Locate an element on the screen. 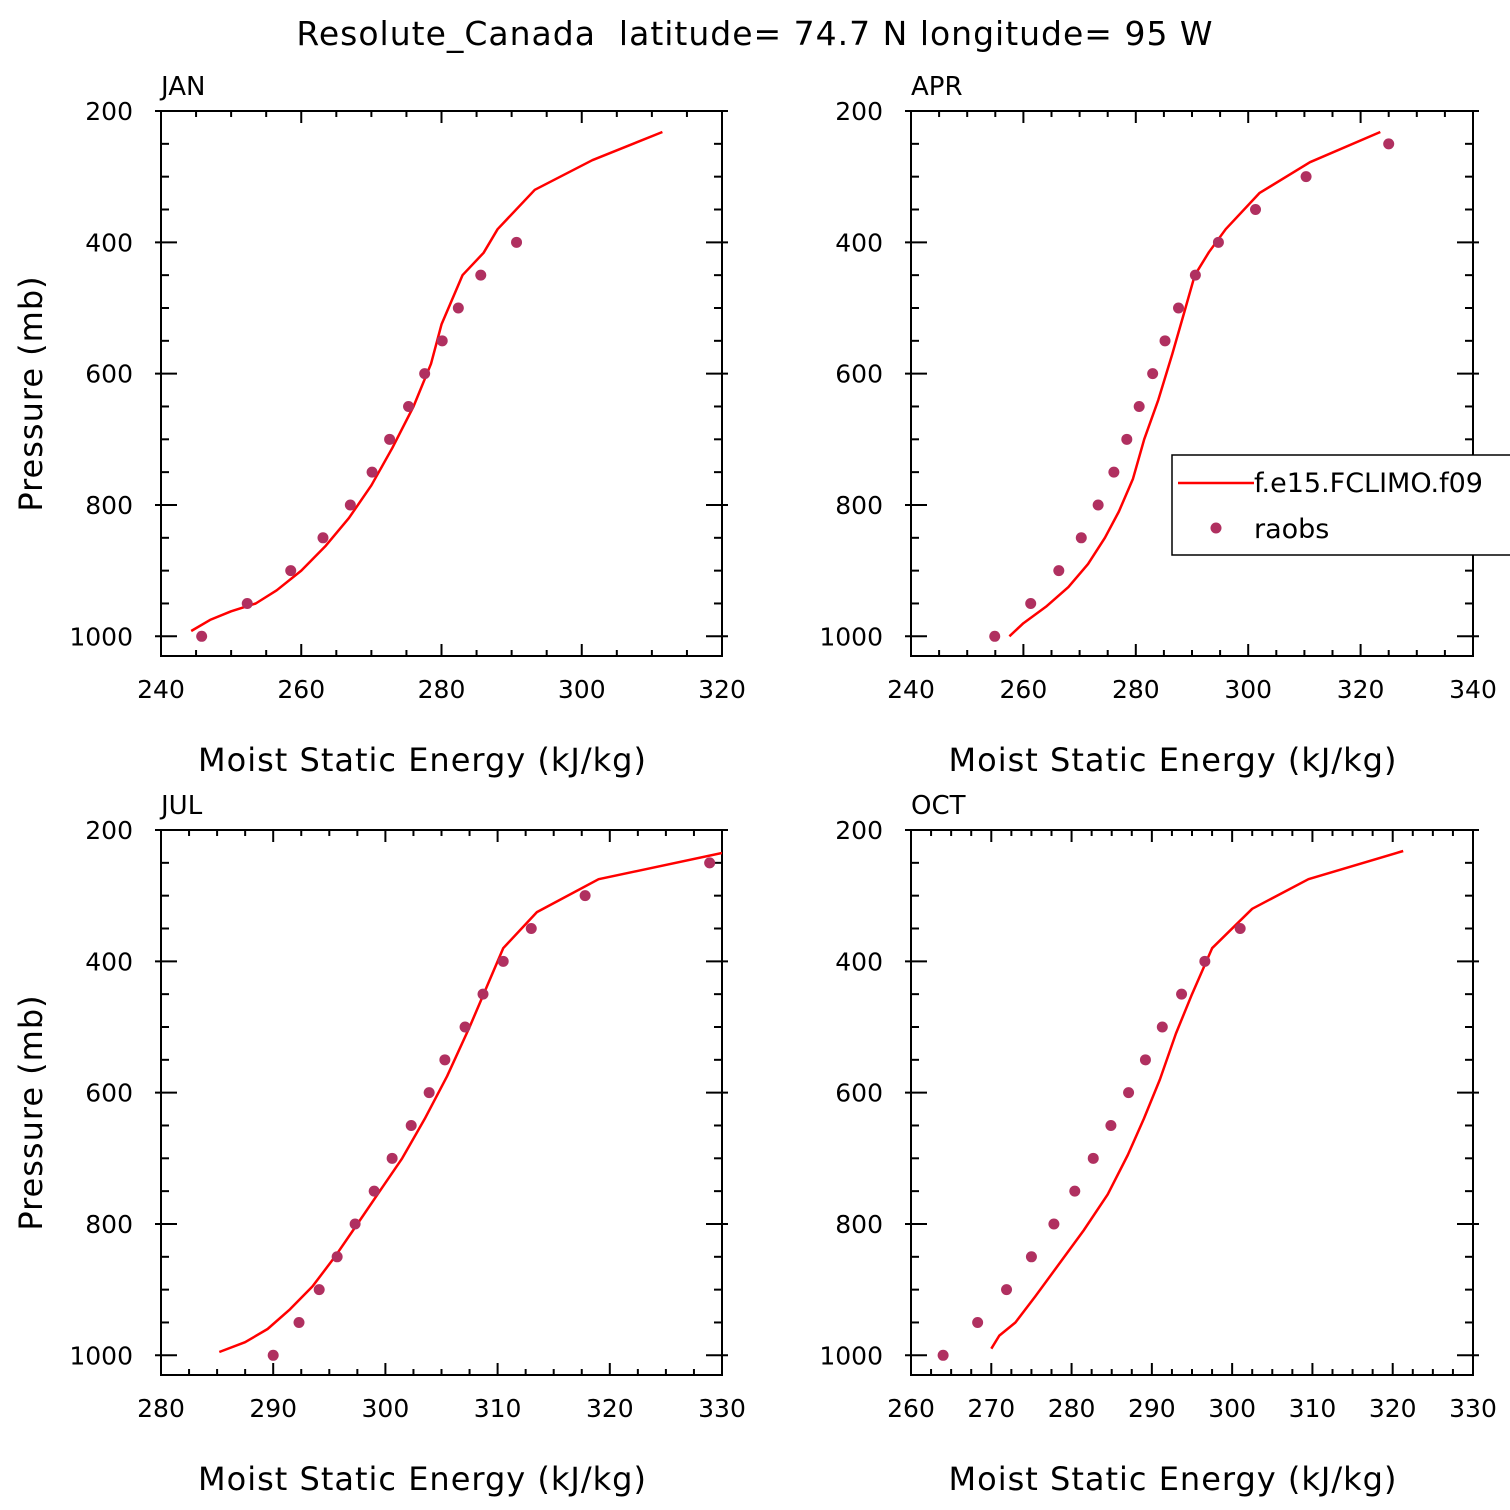 The height and width of the screenshot is (1510, 1510). panel-label: OCT is located at coordinates (938, 806).